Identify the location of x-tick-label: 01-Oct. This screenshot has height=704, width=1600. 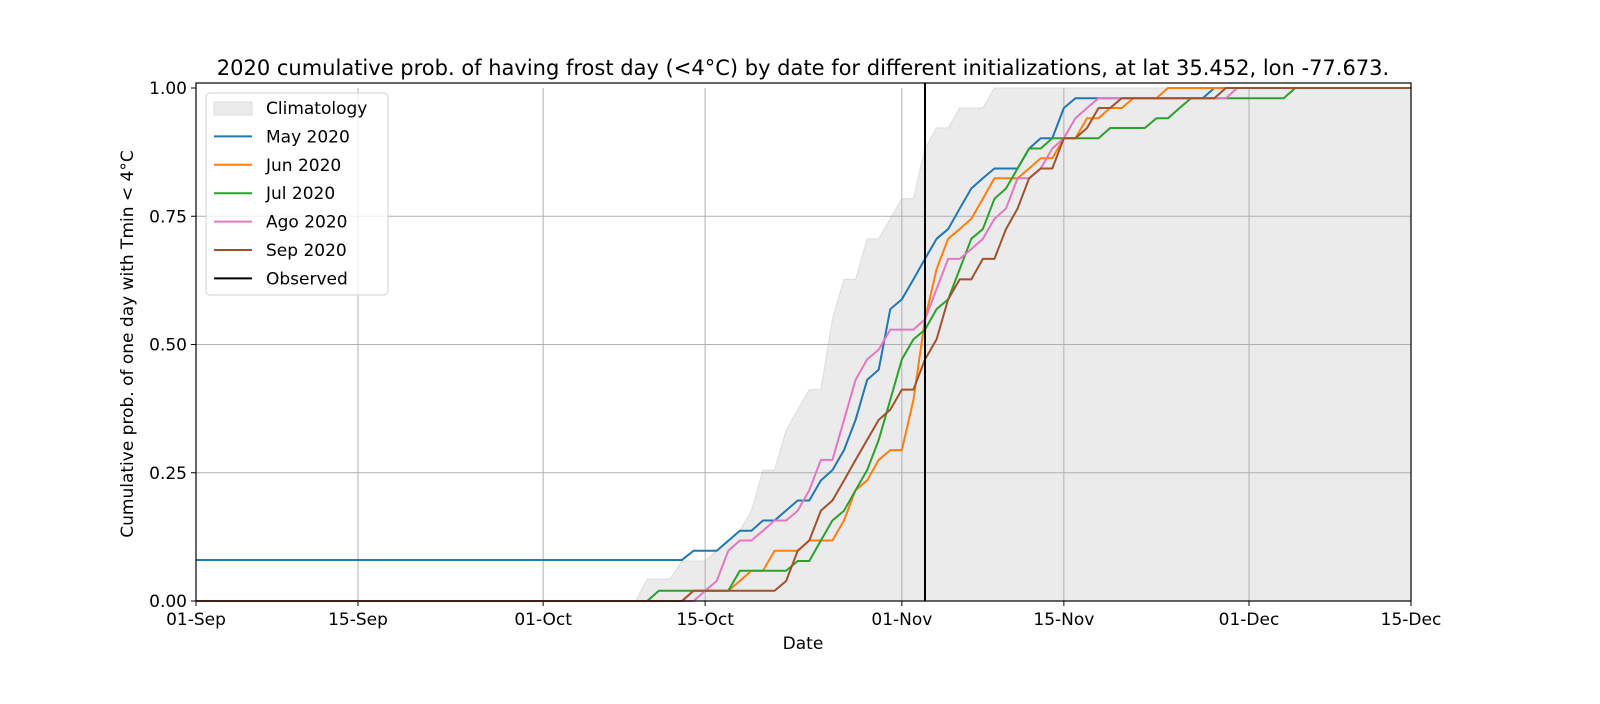
(543, 620).